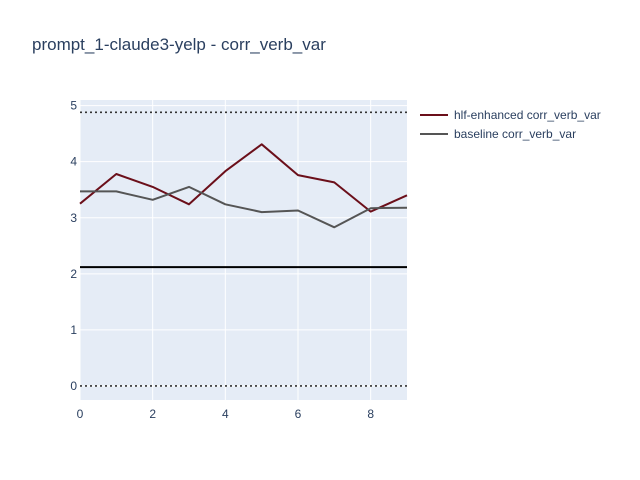 The height and width of the screenshot is (480, 640). Describe the element at coordinates (80, 414) in the screenshot. I see `x-tick-label: 0` at that location.